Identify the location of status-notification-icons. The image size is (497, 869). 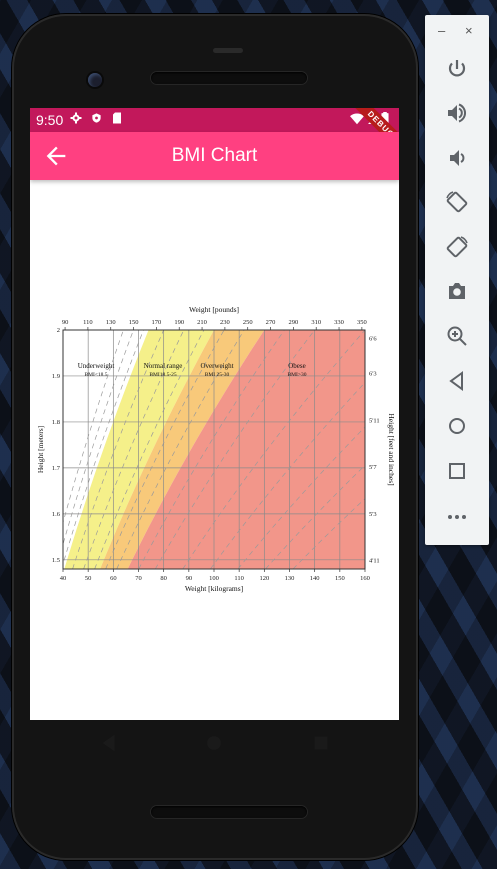
(96, 119).